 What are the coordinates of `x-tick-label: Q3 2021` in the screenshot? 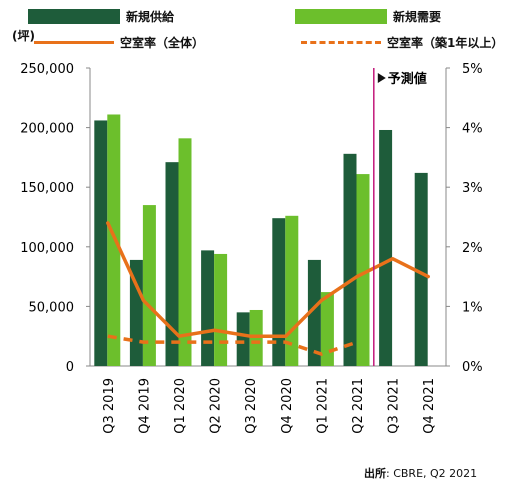 It's located at (394, 406).